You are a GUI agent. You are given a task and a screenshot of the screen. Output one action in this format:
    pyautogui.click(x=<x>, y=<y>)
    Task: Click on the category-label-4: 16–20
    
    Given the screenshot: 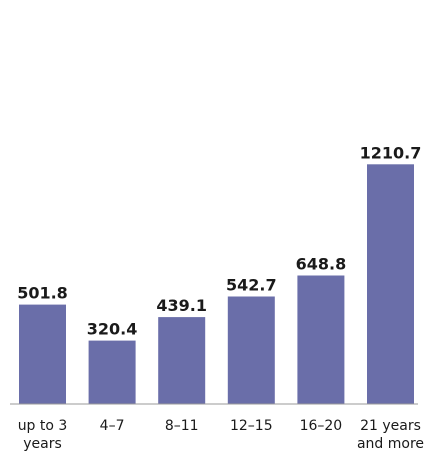 What is the action you would take?
    pyautogui.click(x=321, y=426)
    